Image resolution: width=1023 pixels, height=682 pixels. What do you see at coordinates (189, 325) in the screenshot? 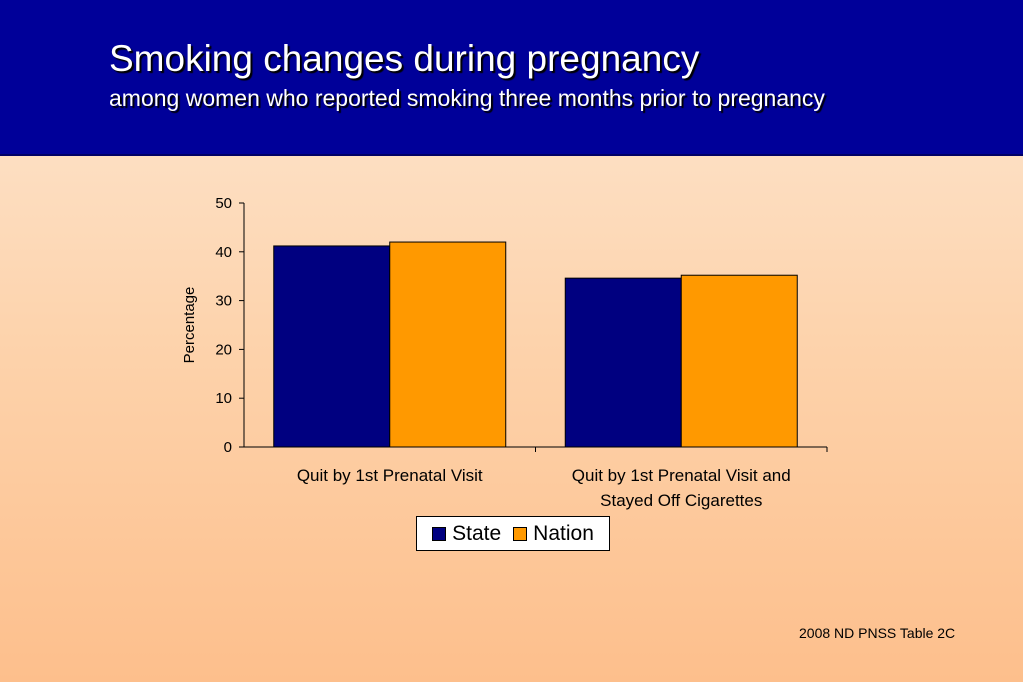
I see `y-axis-label: Percentage` at bounding box center [189, 325].